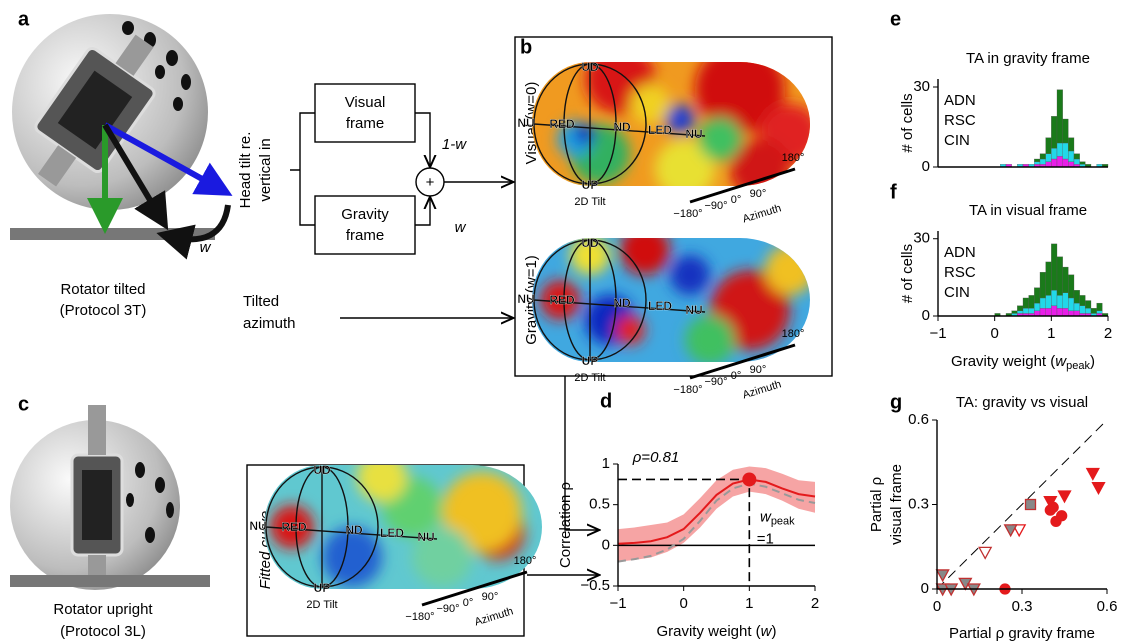 This screenshot has width=1123, height=644. What do you see at coordinates (716, 522) in the screenshot?
I see `fit-line` at bounding box center [716, 522].